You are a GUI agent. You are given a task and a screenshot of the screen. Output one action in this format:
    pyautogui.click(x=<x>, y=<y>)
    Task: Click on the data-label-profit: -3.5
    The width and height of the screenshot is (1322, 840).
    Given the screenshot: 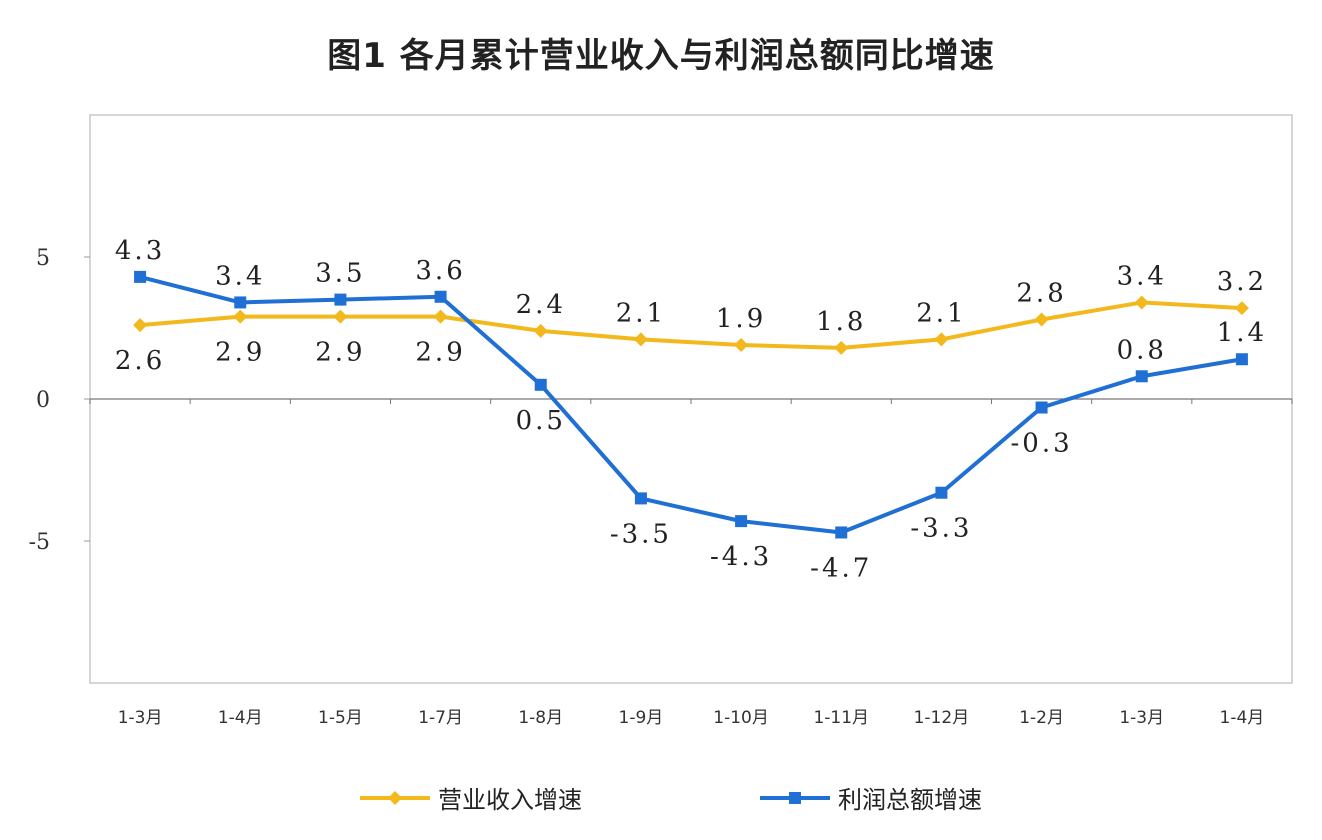 What is the action you would take?
    pyautogui.click(x=641, y=534)
    